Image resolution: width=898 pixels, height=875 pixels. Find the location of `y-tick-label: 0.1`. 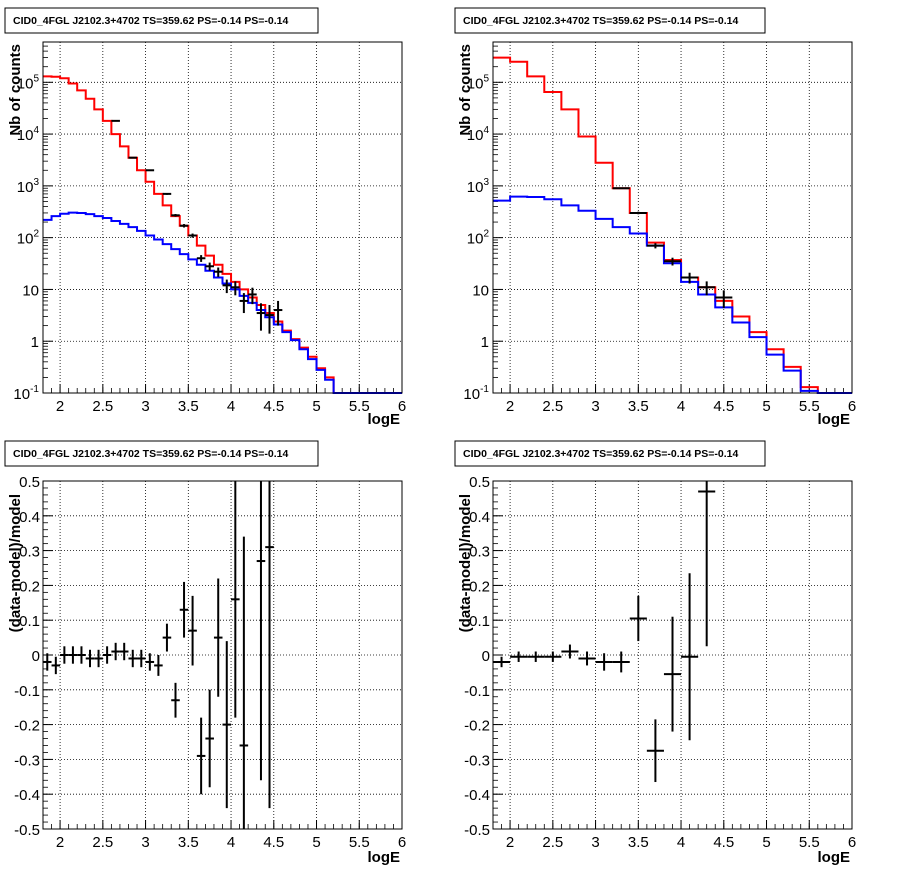

y-tick-label: 0.1 is located at coordinates (29, 621).